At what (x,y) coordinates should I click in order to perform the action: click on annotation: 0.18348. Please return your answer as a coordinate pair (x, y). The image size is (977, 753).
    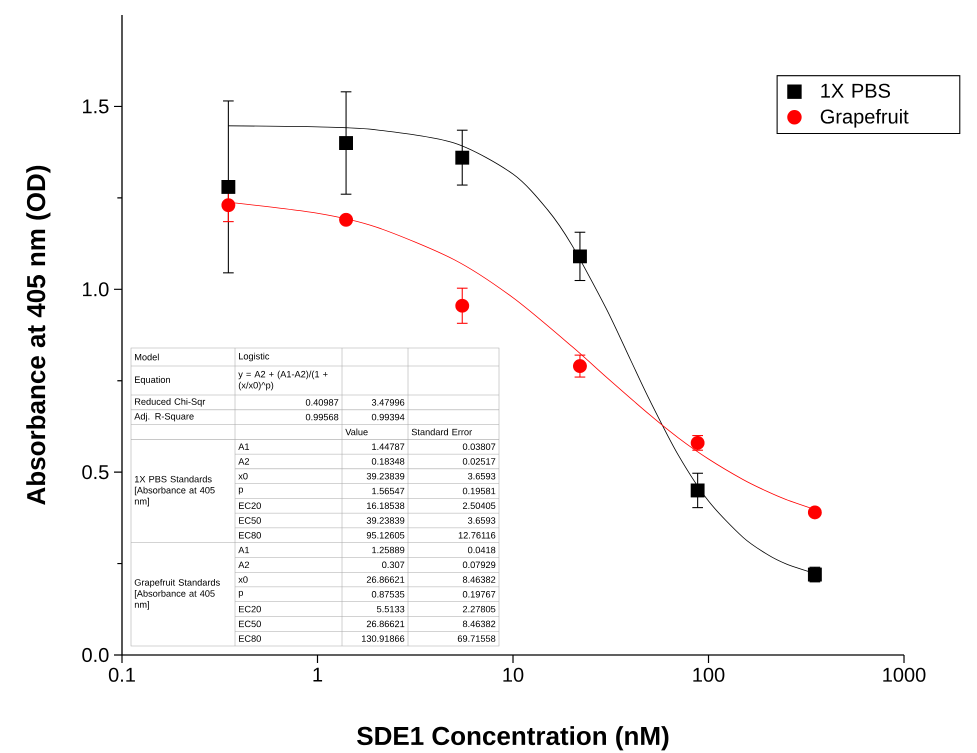
    Looking at the image, I should click on (388, 461).